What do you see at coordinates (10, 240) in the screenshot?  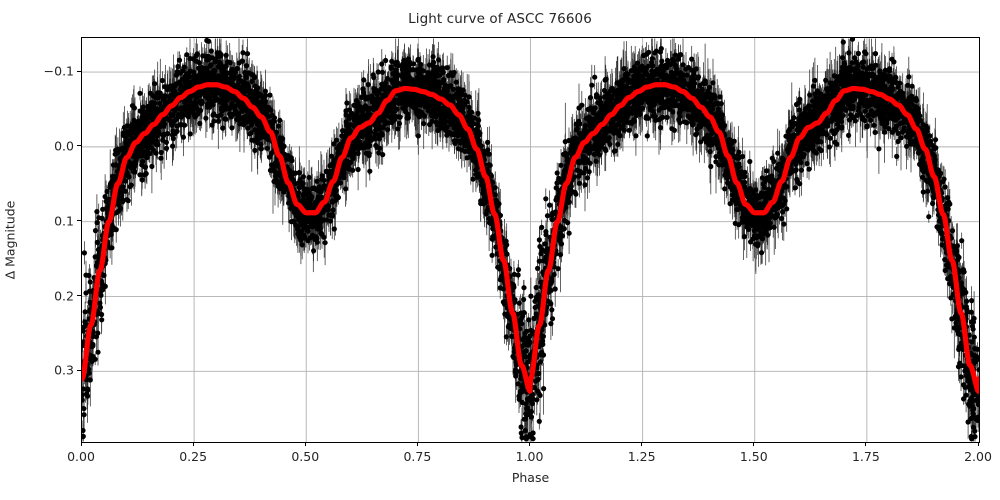 I see `y-axis-label: Δ Magnitude` at bounding box center [10, 240].